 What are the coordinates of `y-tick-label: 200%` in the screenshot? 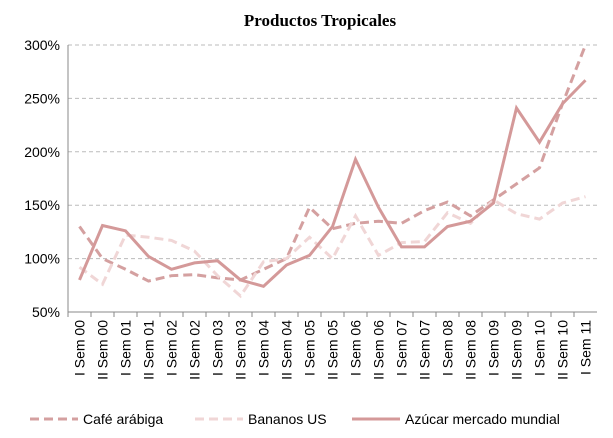 It's located at (42, 152).